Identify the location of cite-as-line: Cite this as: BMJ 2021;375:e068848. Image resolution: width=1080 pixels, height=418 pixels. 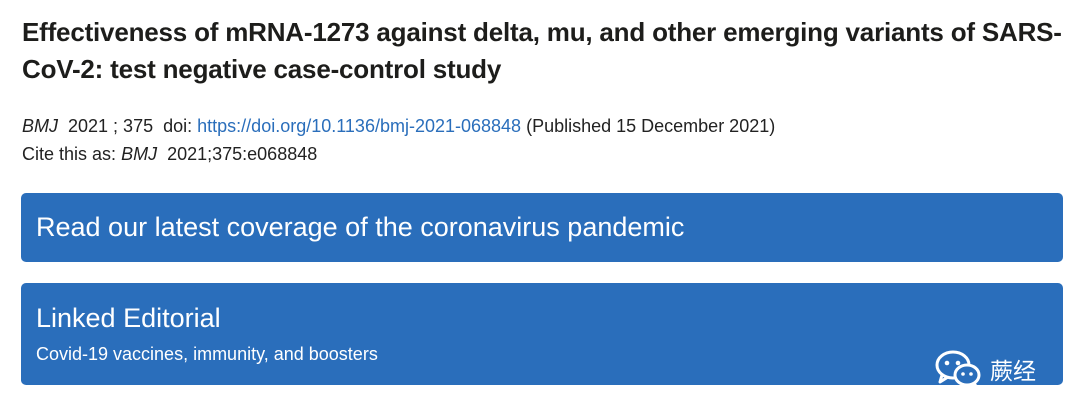
(542, 154).